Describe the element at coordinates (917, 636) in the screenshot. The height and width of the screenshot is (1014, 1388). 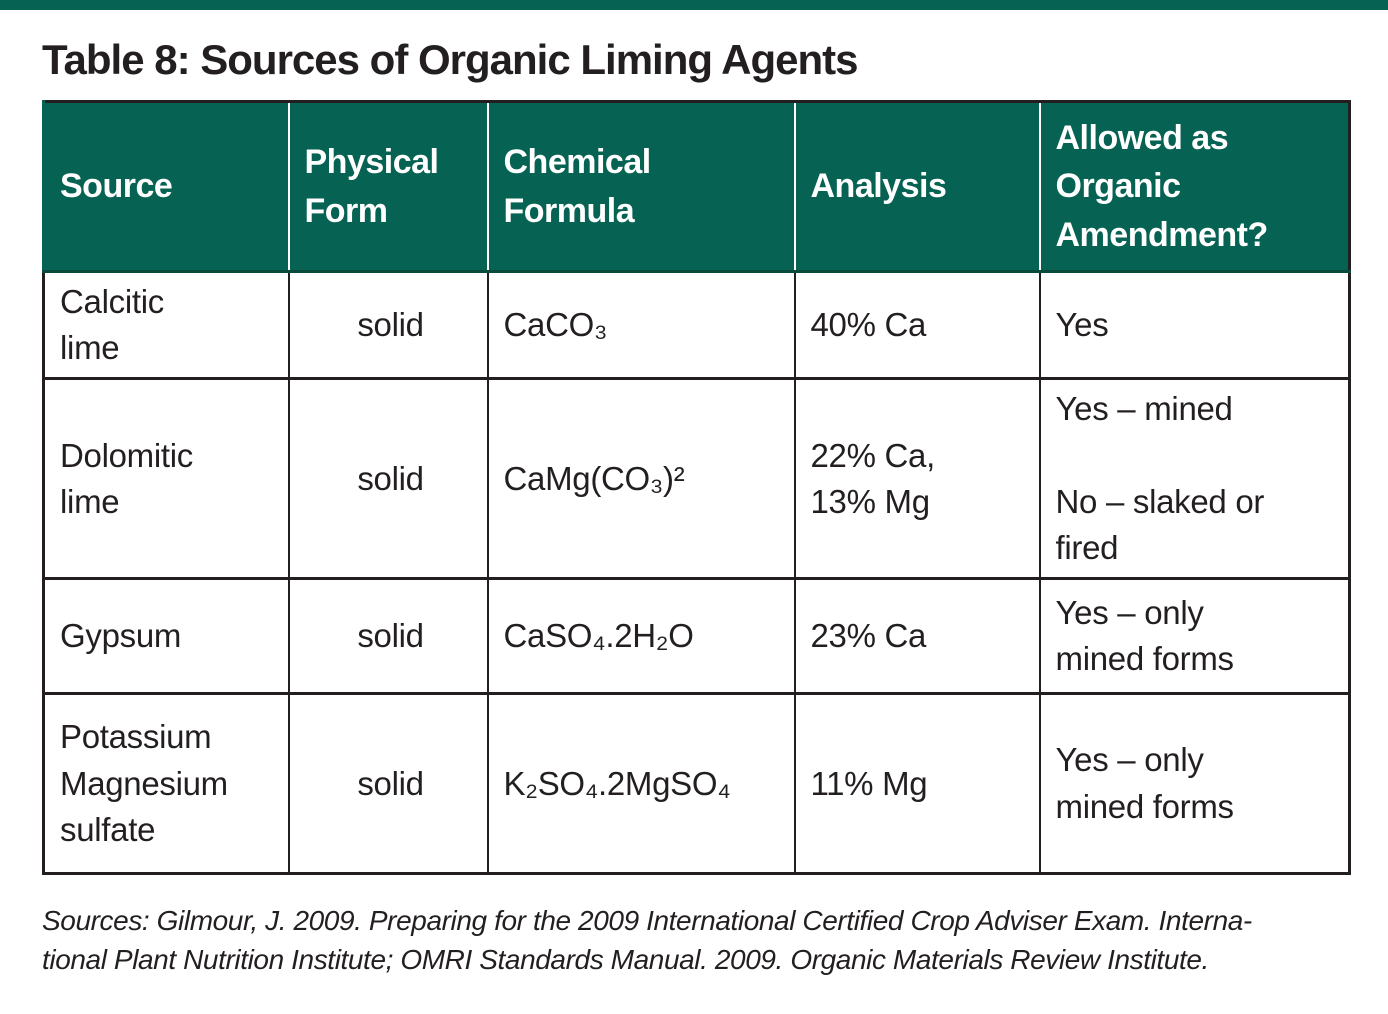
I see `cell-analysis: 23% Ca` at that location.